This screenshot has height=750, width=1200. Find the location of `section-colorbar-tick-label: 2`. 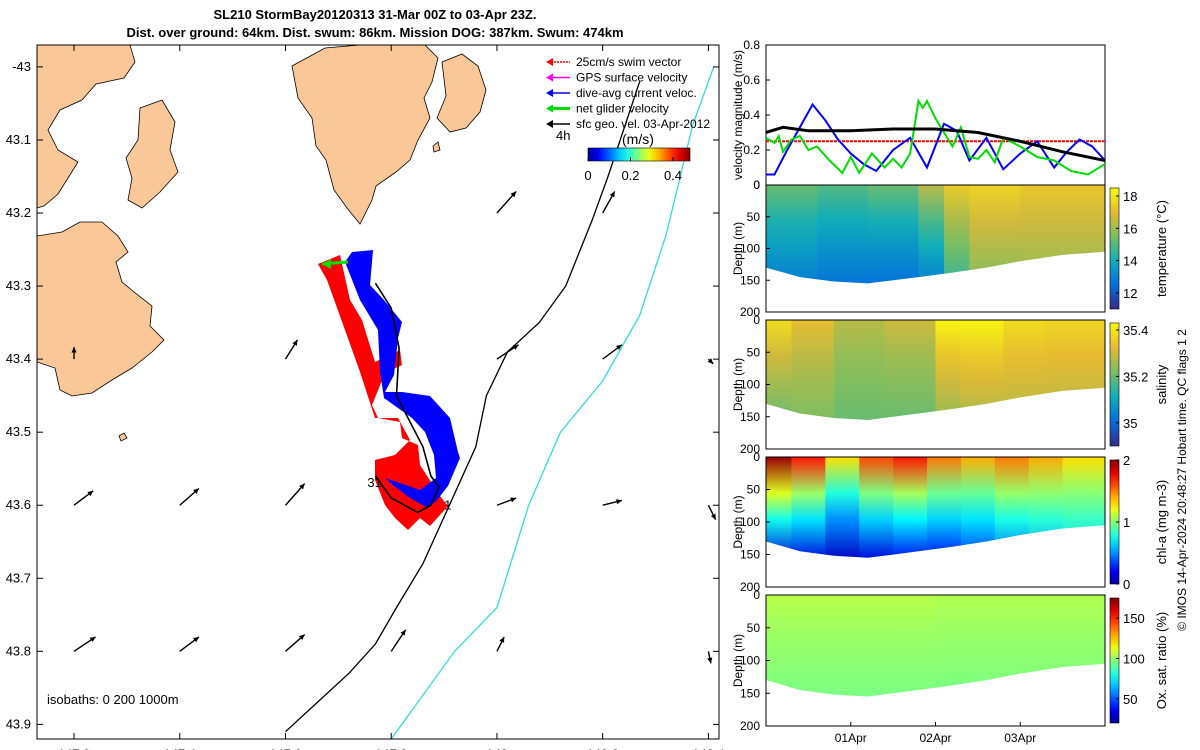

section-colorbar-tick-label: 2 is located at coordinates (1126, 460).